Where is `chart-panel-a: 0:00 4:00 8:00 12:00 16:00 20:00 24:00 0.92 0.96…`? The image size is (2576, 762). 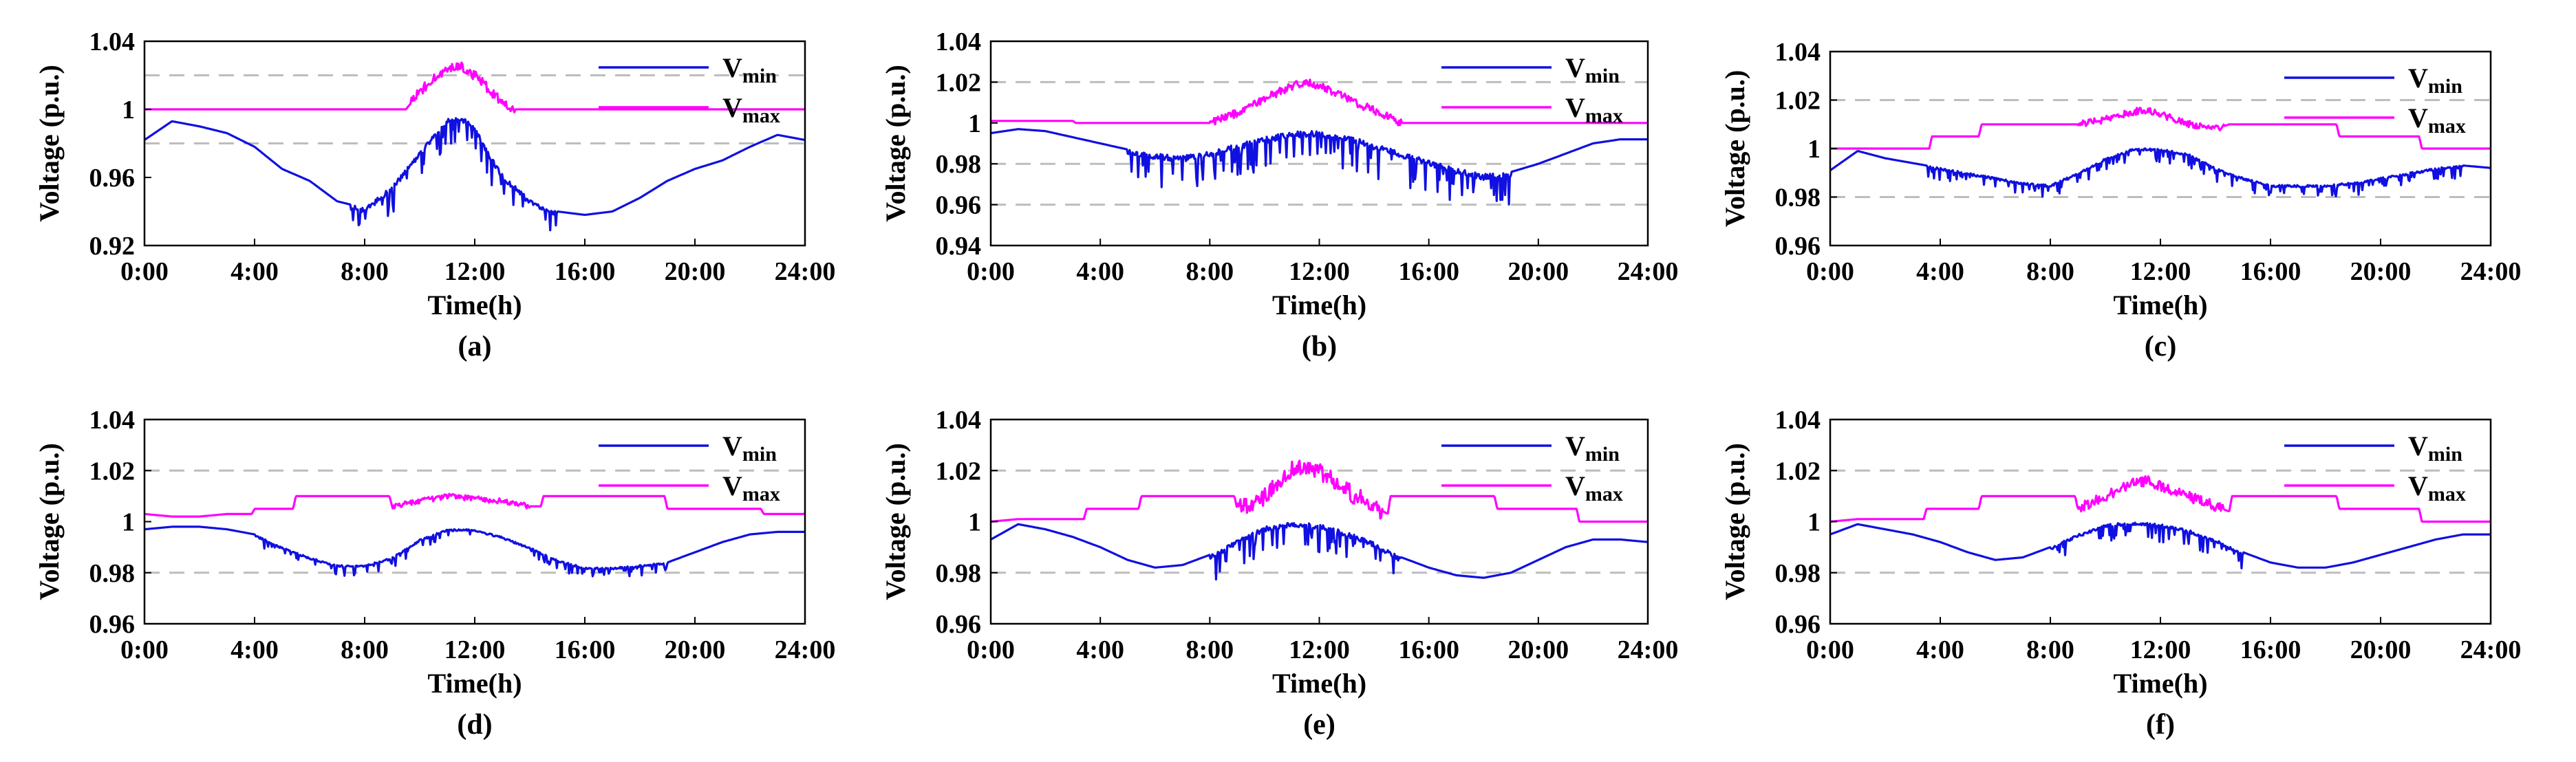 chart-panel-a: 0:00 4:00 8:00 12:00 16:00 20:00 24:00 0.92 0.96… is located at coordinates (435, 195).